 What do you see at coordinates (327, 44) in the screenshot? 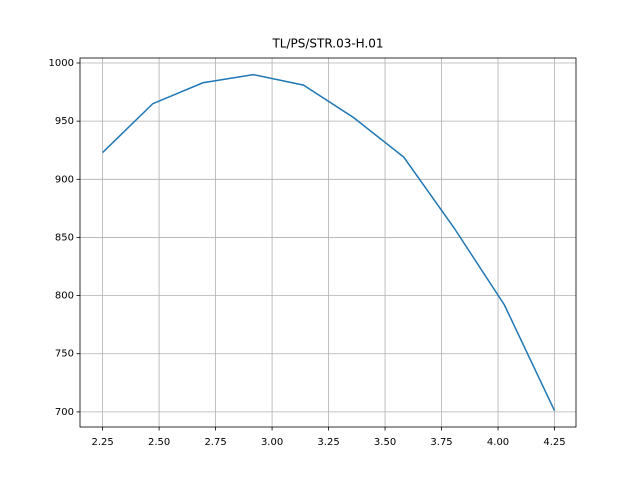
I see `chart-title: TL/PS/STR.03-H.01` at bounding box center [327, 44].